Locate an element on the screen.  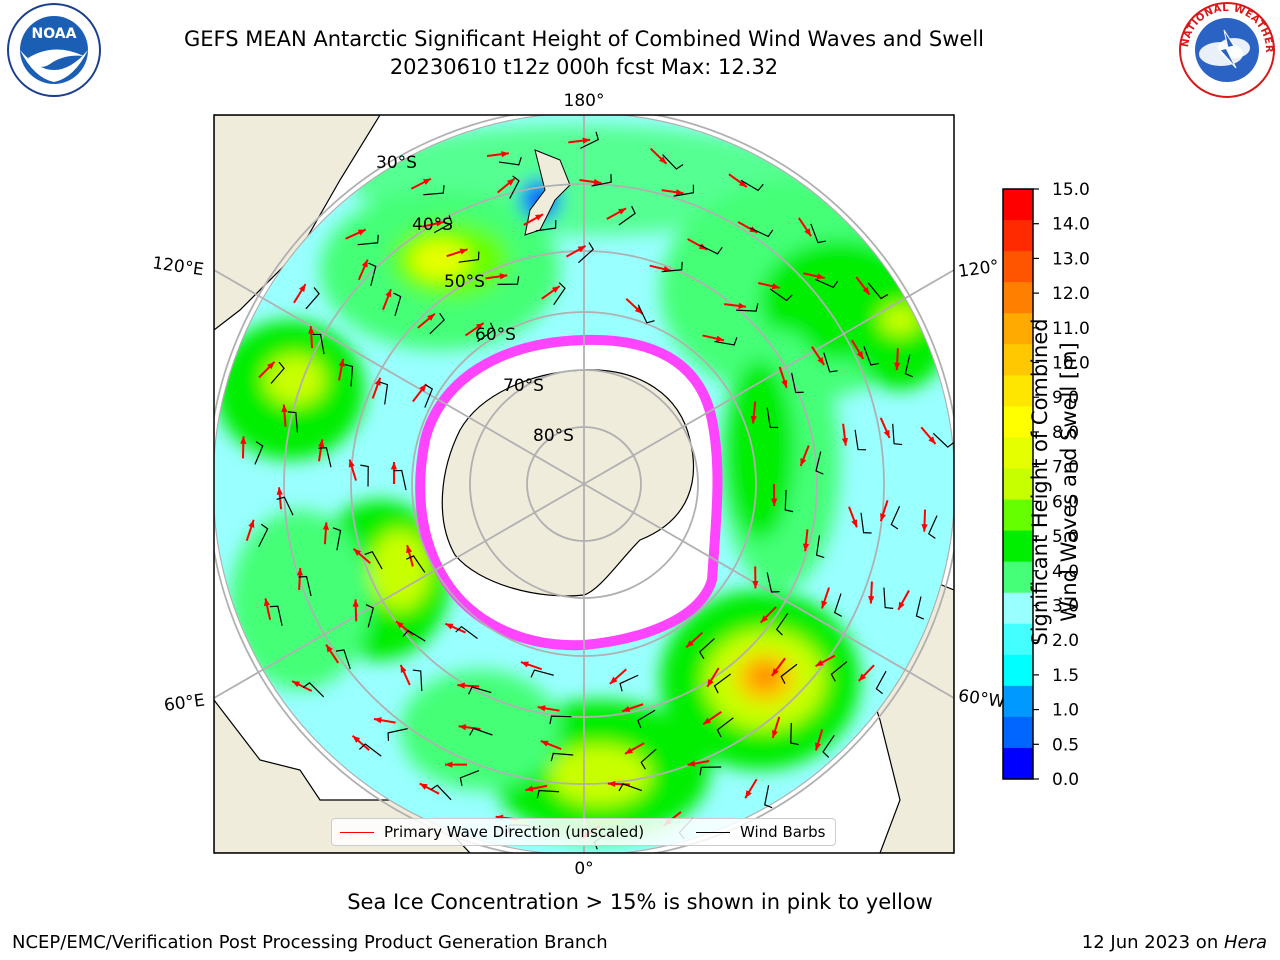
lat-label-70s: 70°S is located at coordinates (523, 386).